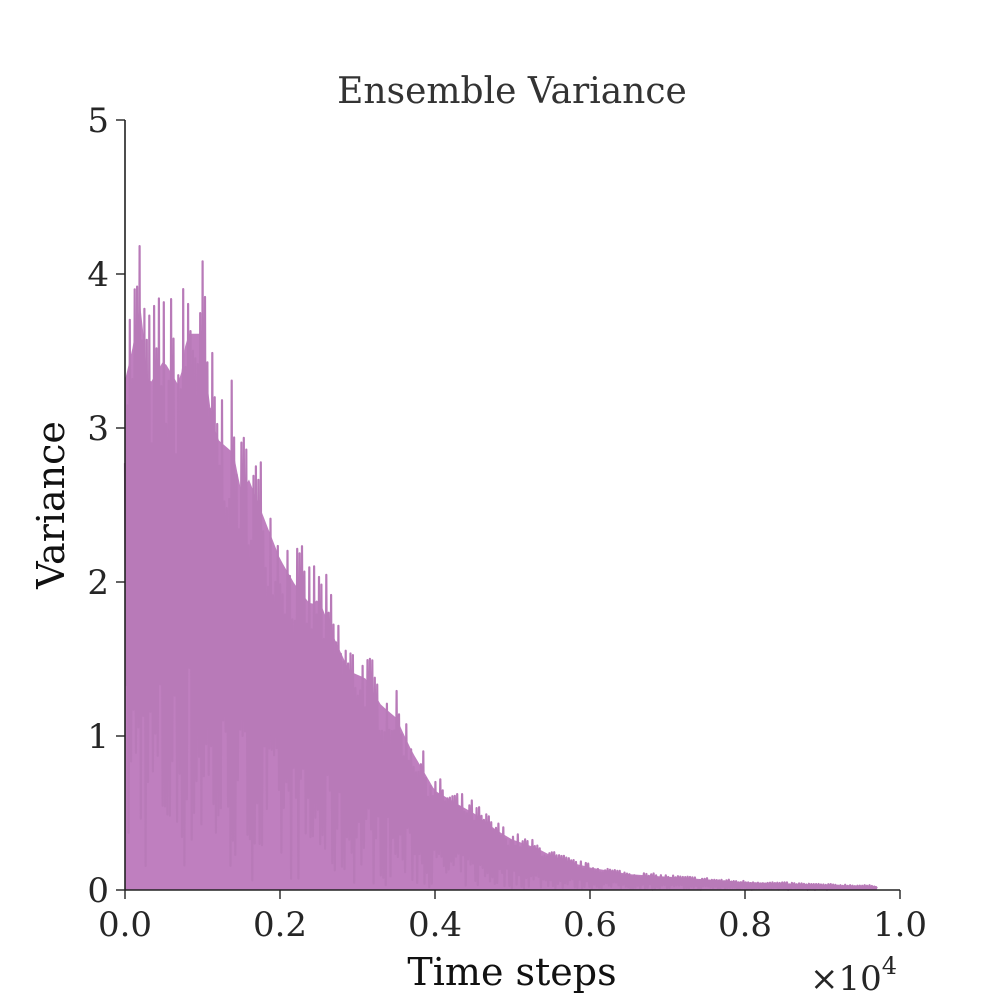 The height and width of the screenshot is (1000, 1000). I want to click on chart-title: Ensemble Variance, so click(512, 91).